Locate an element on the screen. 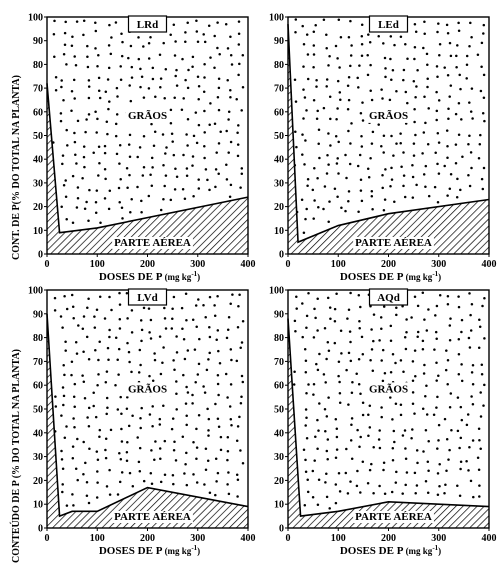  svg-text: AQd is located at coordinates (388, 298).